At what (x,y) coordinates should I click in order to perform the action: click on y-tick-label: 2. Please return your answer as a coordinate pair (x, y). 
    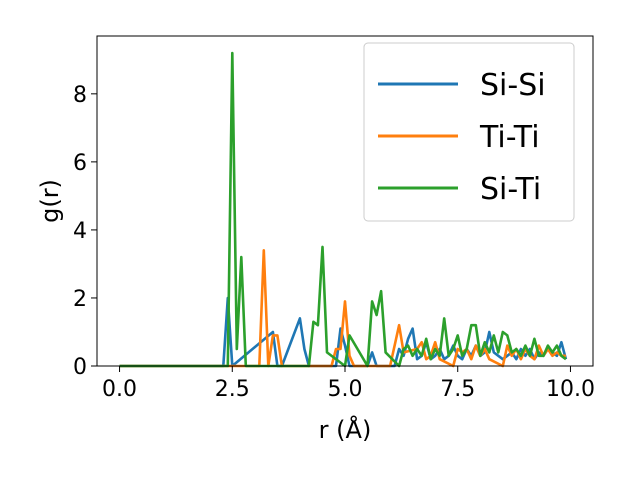
    Looking at the image, I should click on (80, 299).